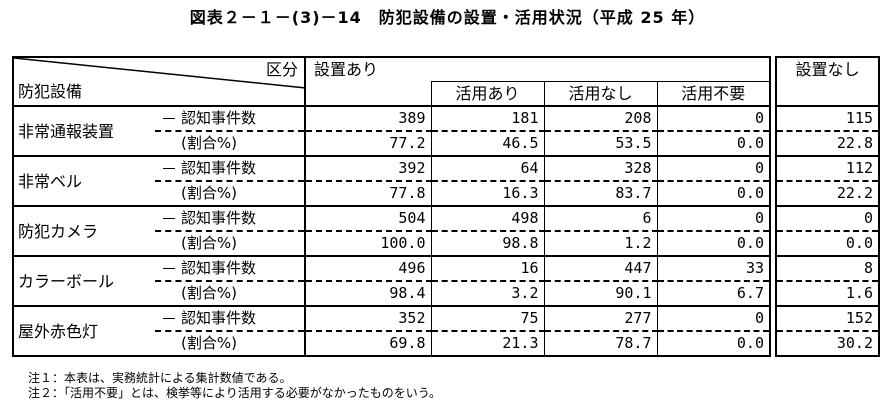  I want to click on header-unneeded: 活用不要, so click(713, 94).